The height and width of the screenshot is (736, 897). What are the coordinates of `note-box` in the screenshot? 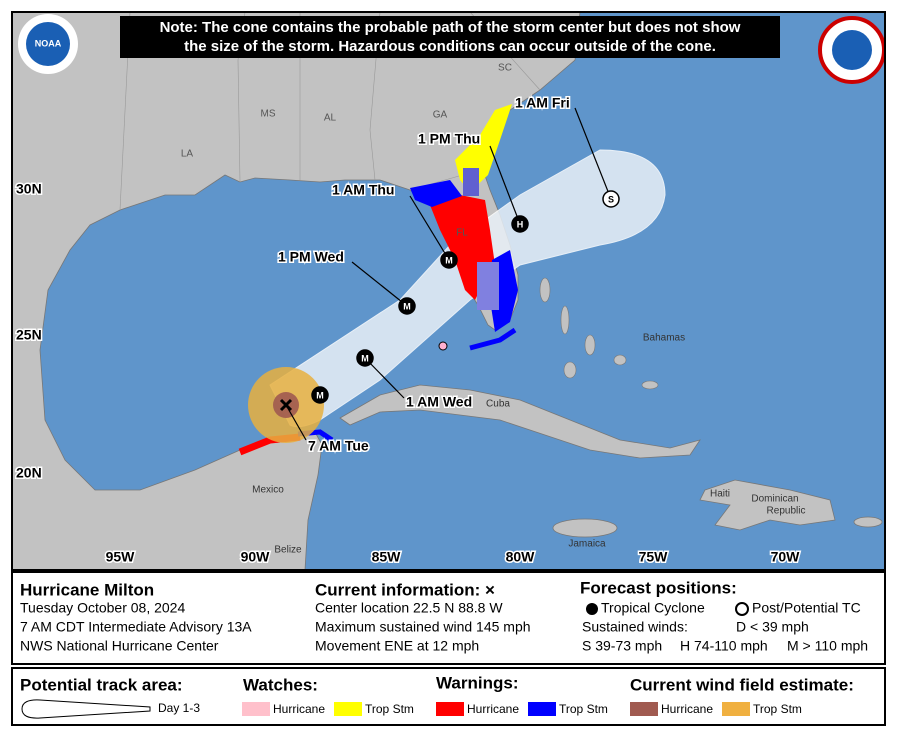 It's located at (450, 37).